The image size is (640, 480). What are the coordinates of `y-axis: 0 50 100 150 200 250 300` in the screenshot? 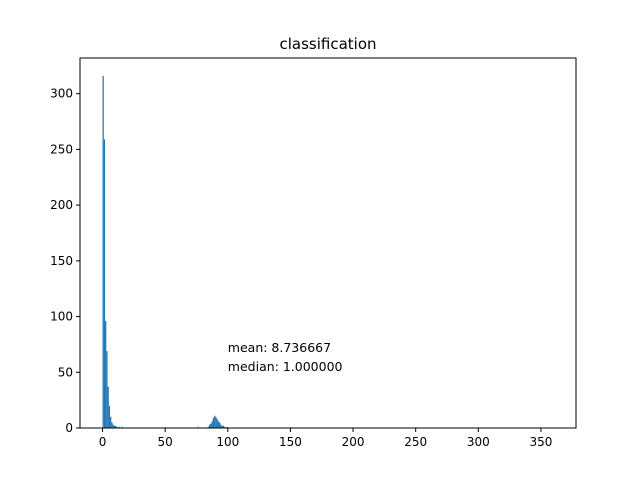 It's located at (65, 261).